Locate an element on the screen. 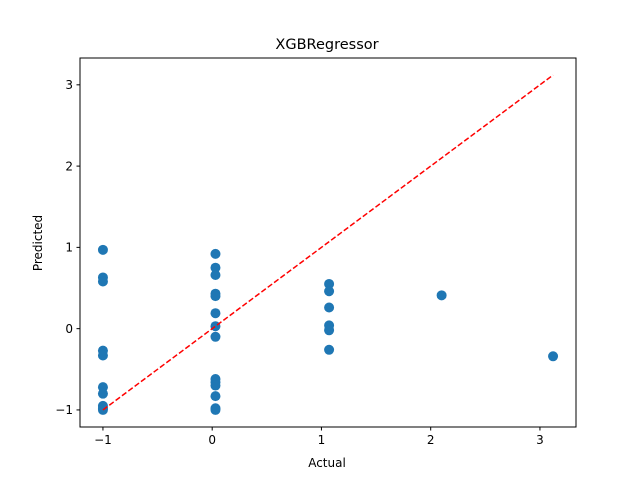 The height and width of the screenshot is (480, 640). y-tick-label: 3 is located at coordinates (69, 85).